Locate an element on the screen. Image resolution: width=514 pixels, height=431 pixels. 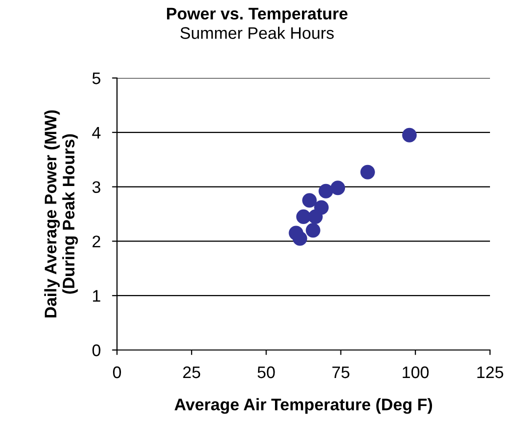
y-tick-label: 1 is located at coordinates (96, 296).